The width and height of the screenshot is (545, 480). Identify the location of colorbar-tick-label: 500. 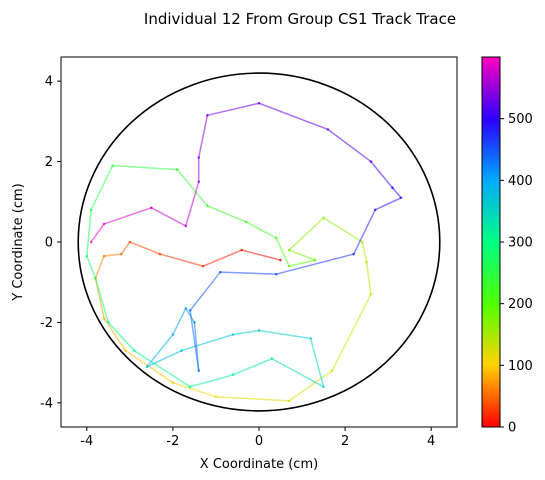
(520, 119).